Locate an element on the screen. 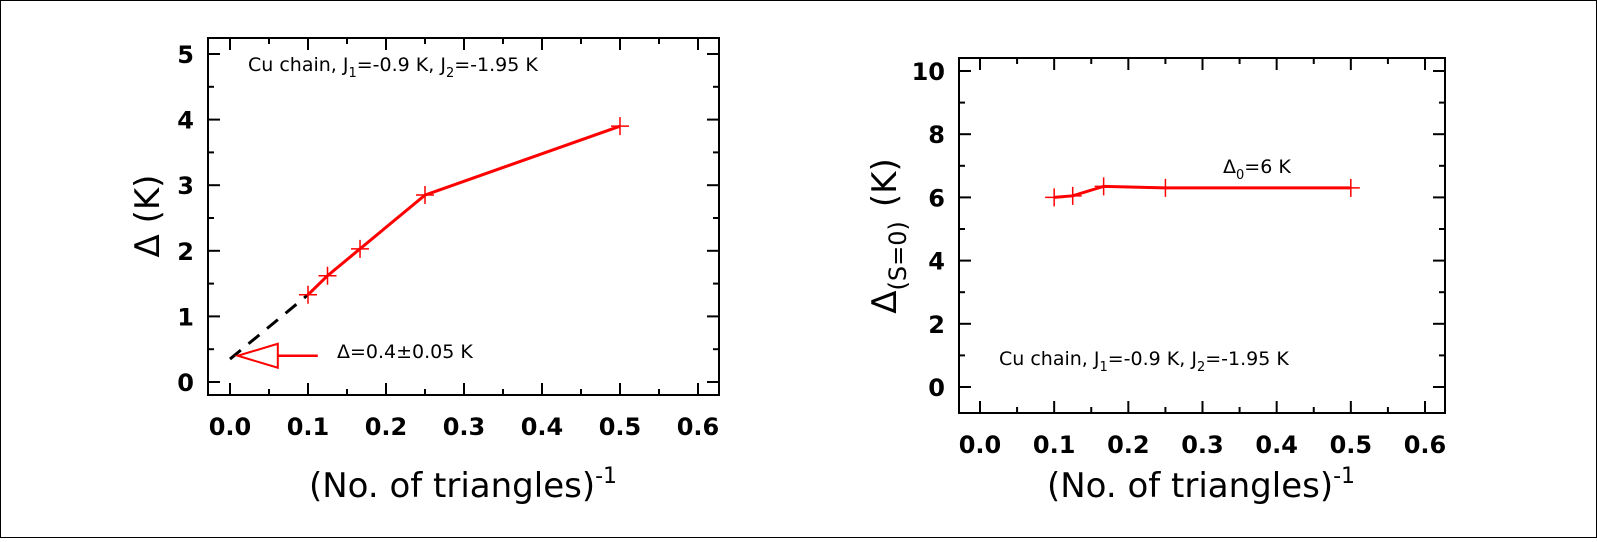 The height and width of the screenshot is (542, 1597). y-axis-title-left: Δ (K) is located at coordinates (148, 216).